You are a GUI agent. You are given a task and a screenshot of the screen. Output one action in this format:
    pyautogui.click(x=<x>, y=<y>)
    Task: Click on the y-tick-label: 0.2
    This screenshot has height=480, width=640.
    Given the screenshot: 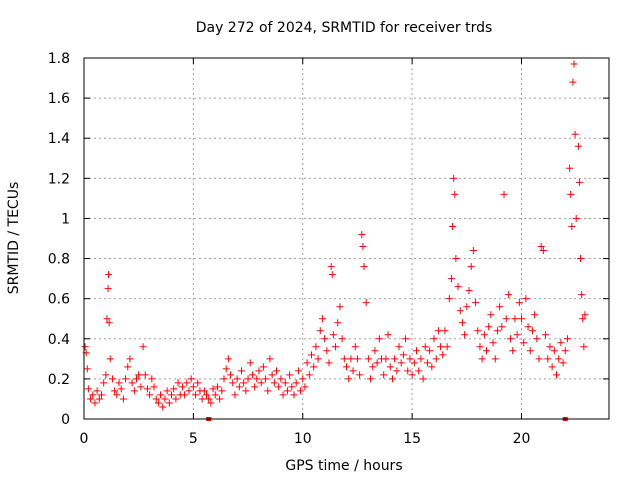 What is the action you would take?
    pyautogui.click(x=59, y=380)
    